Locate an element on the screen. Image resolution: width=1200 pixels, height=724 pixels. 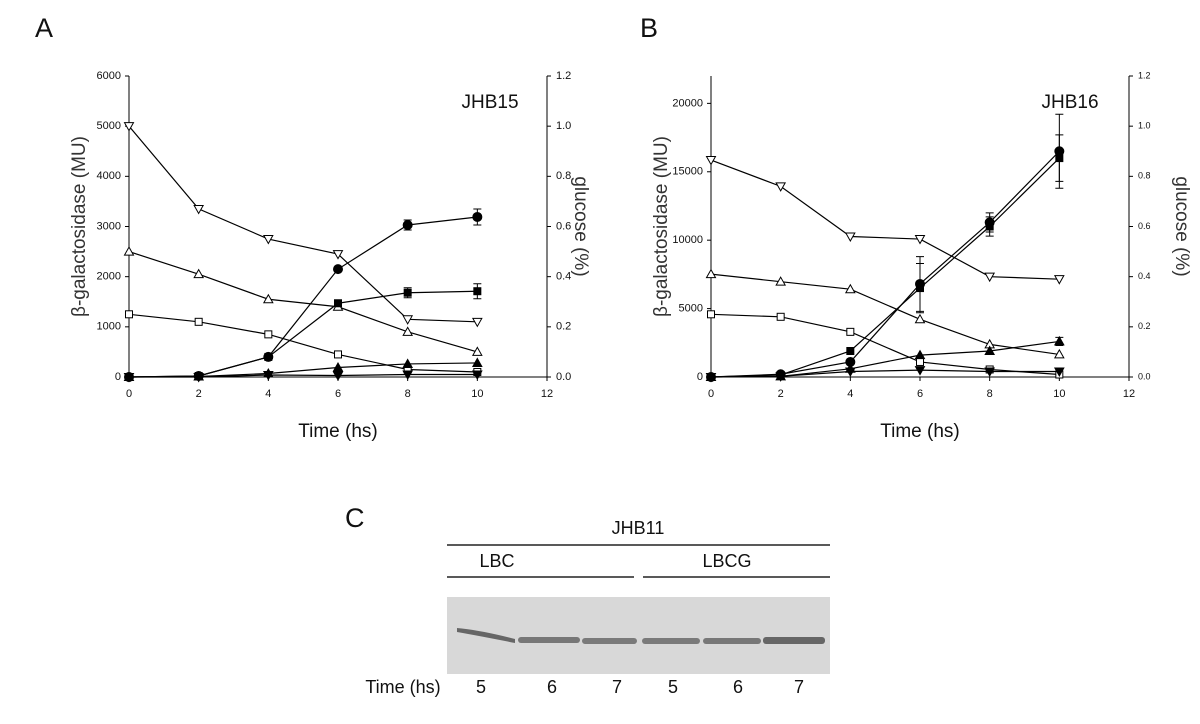
panel-label: A is located at coordinates (44, 28).